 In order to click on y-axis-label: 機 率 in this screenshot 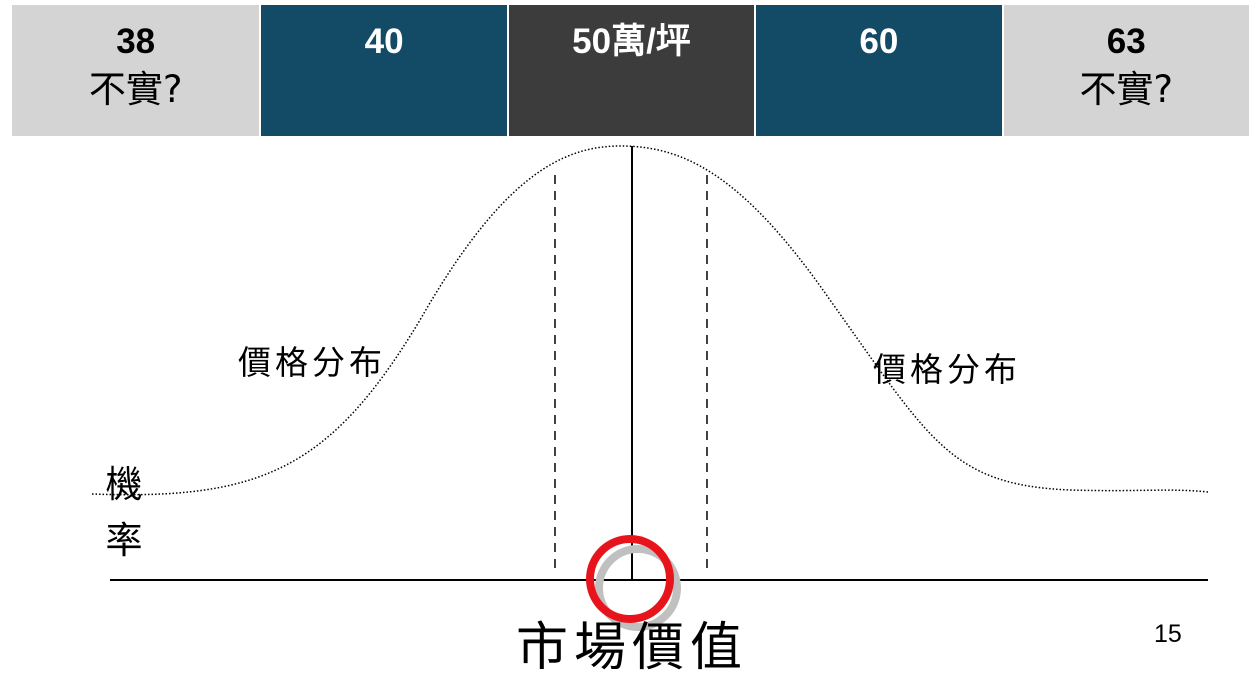, I will do `click(124, 512)`.